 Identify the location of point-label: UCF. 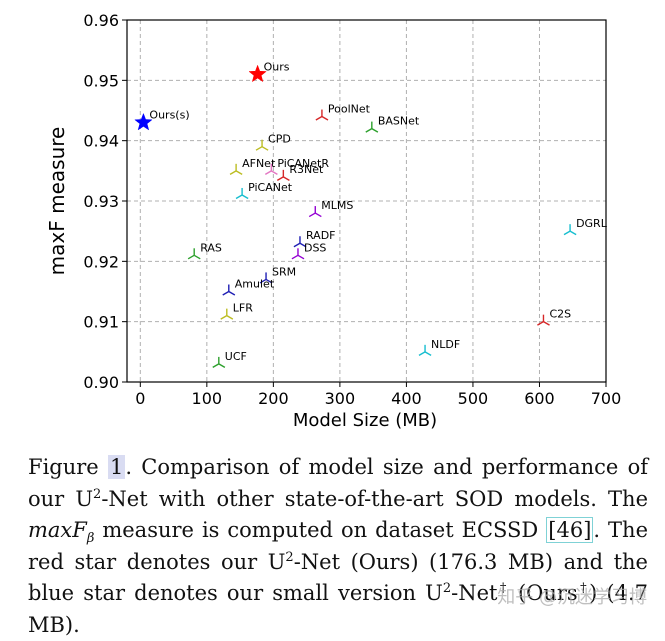
(236, 356).